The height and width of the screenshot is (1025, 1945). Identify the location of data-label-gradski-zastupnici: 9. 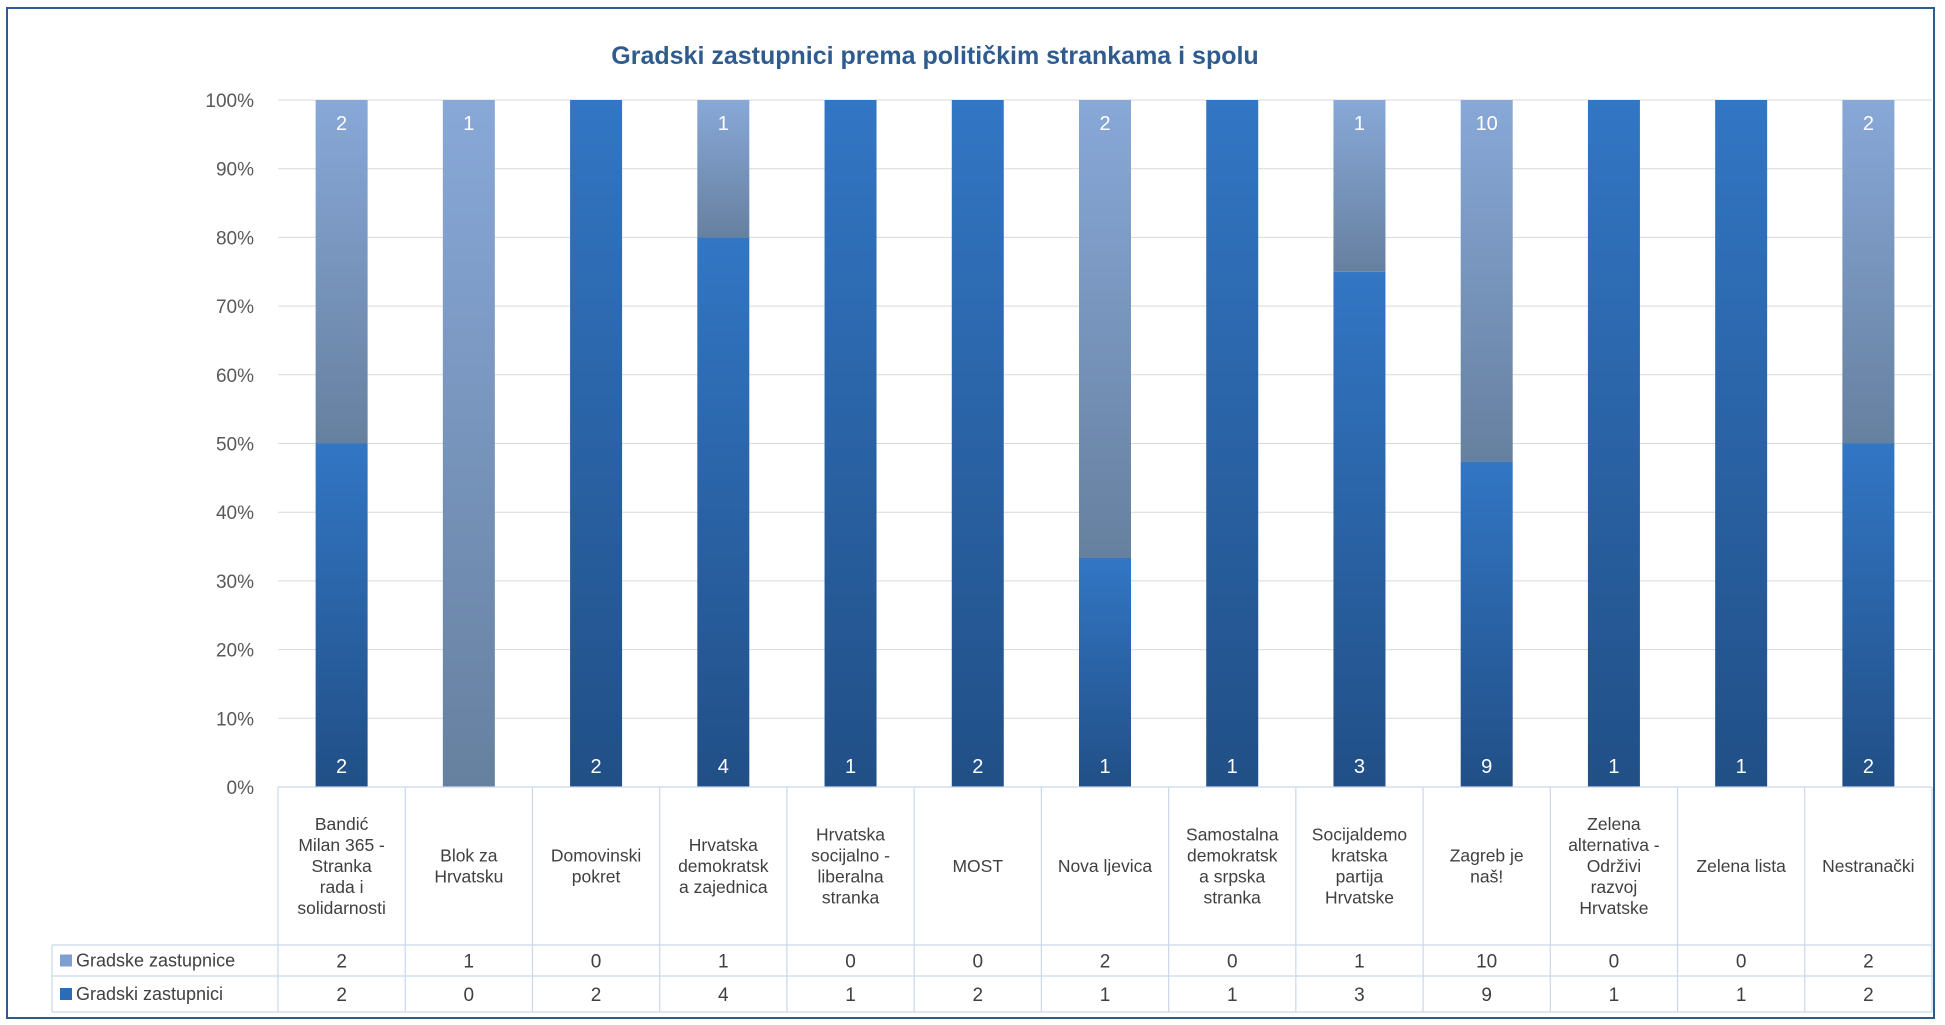
(1486, 767).